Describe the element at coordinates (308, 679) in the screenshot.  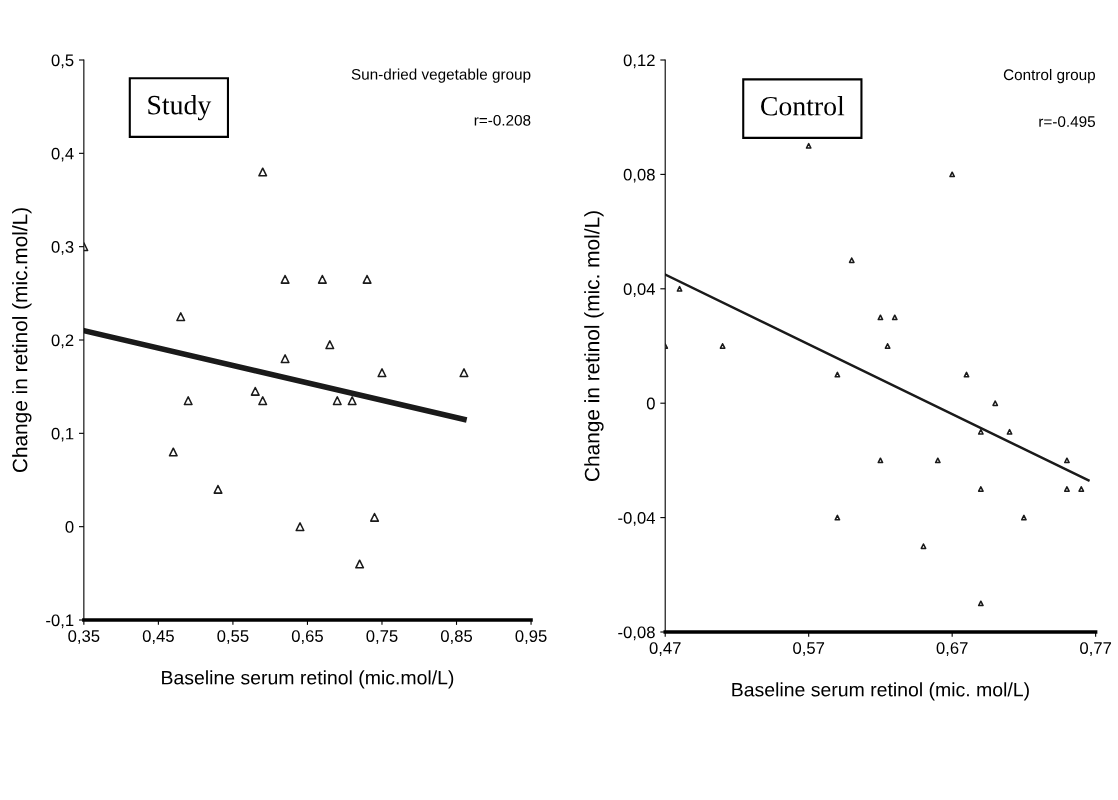
I see `x-axis-title: Baseline serum retinol (mic.mol/L)` at that location.